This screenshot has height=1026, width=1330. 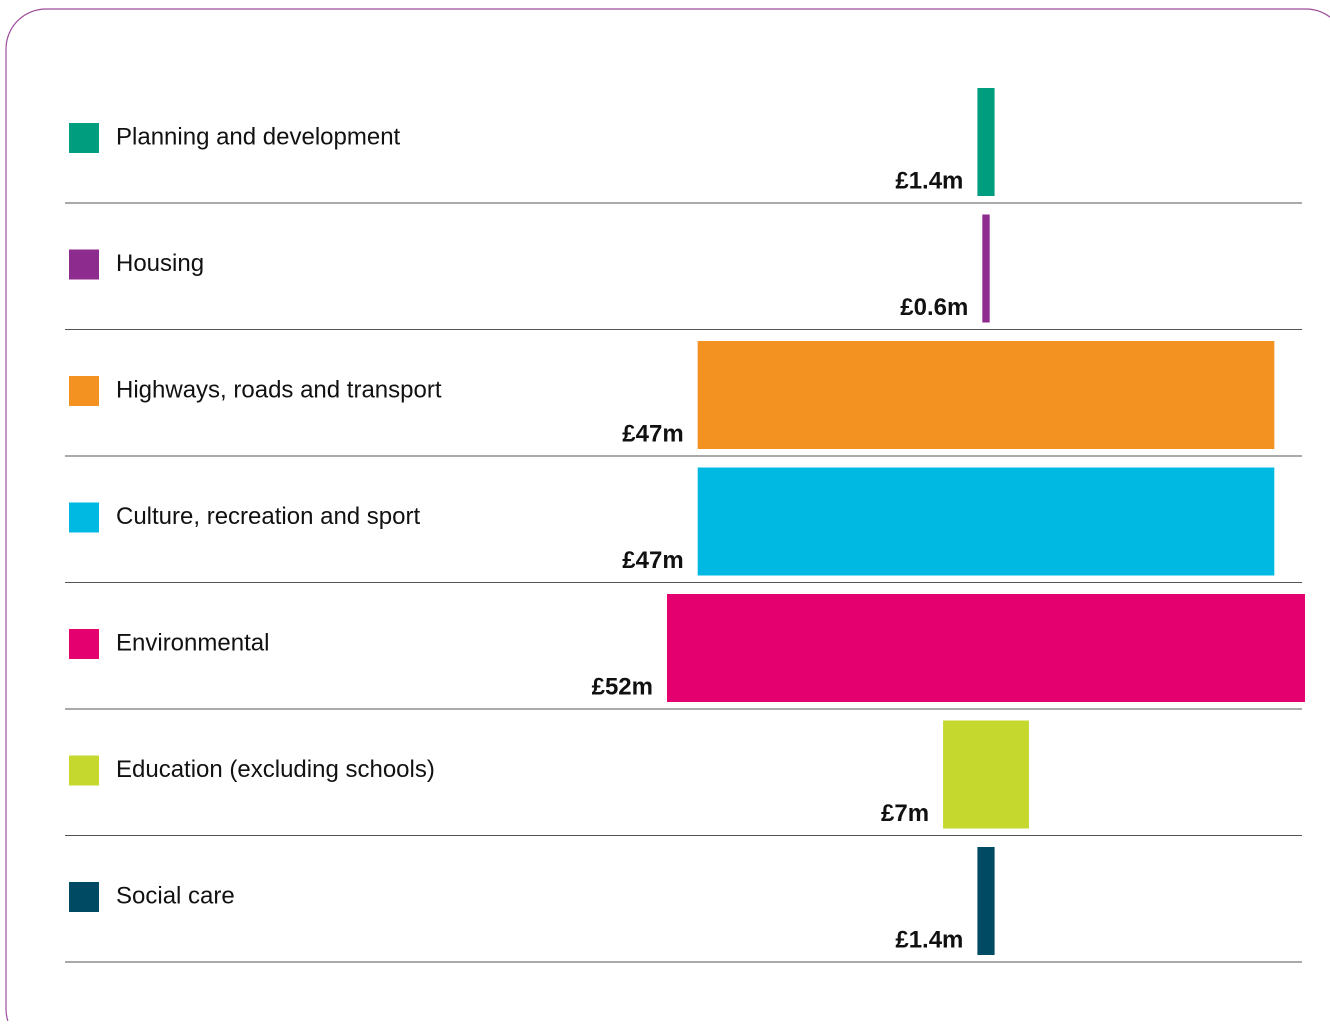 What do you see at coordinates (175, 895) in the screenshot?
I see `category-label: Social care` at bounding box center [175, 895].